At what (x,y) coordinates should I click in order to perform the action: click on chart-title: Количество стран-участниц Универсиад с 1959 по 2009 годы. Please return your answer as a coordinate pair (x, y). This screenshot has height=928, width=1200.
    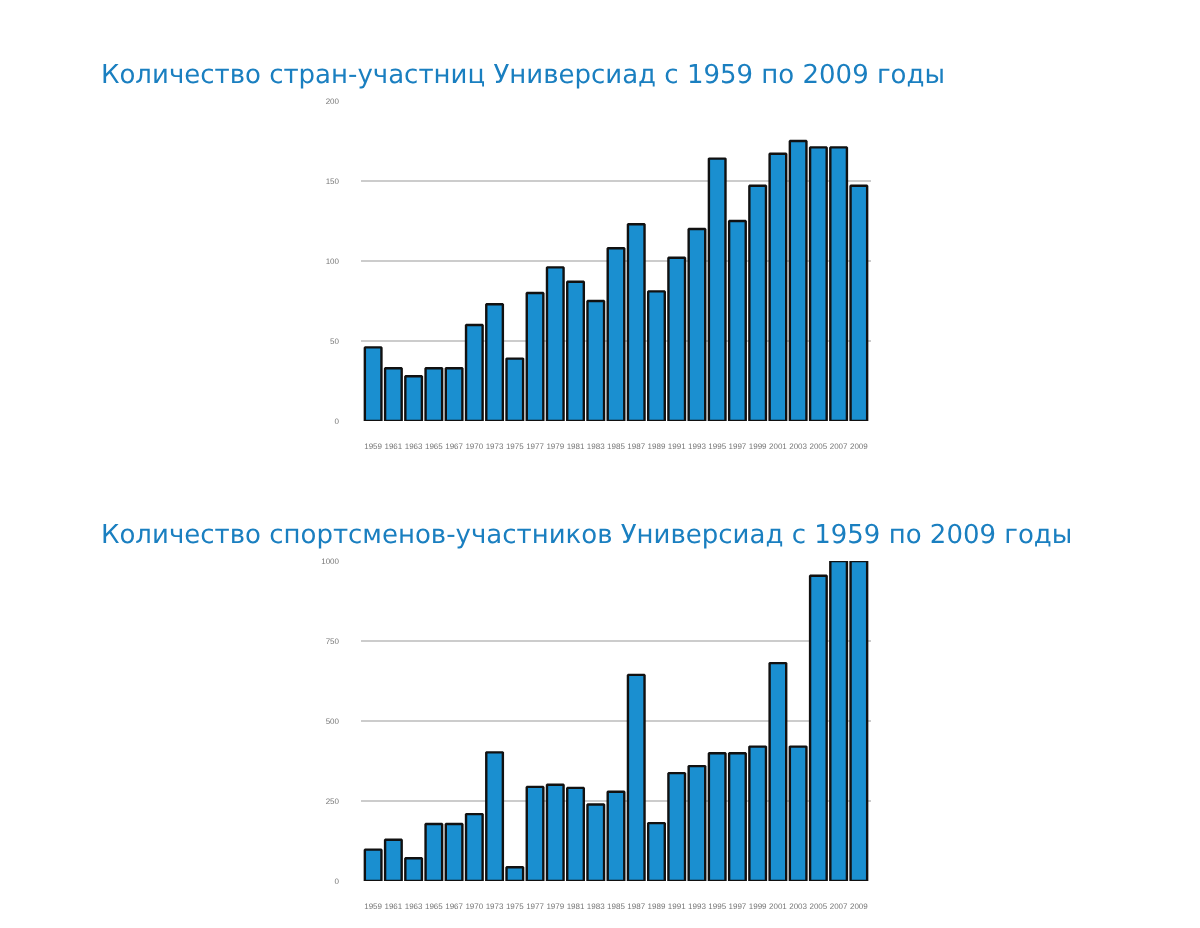
    Looking at the image, I should click on (523, 76).